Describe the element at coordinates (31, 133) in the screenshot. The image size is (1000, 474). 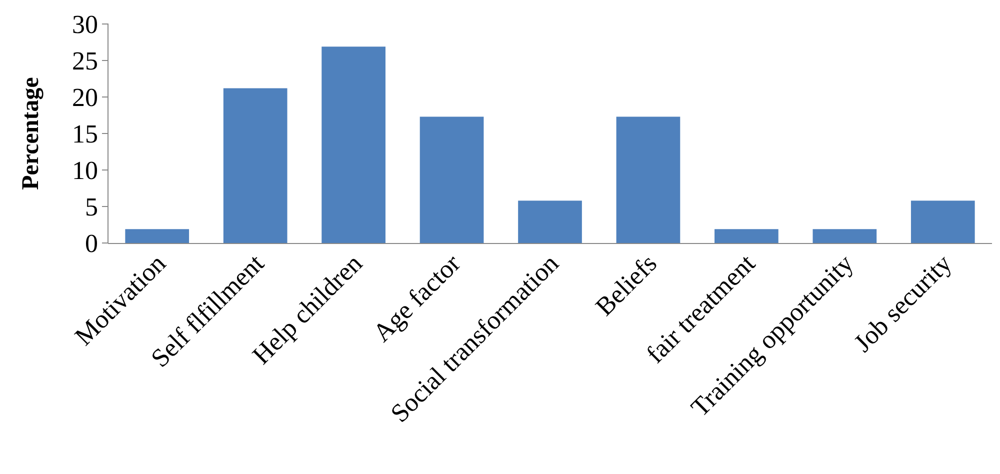
I see `y-axis-title: Percentage` at that location.